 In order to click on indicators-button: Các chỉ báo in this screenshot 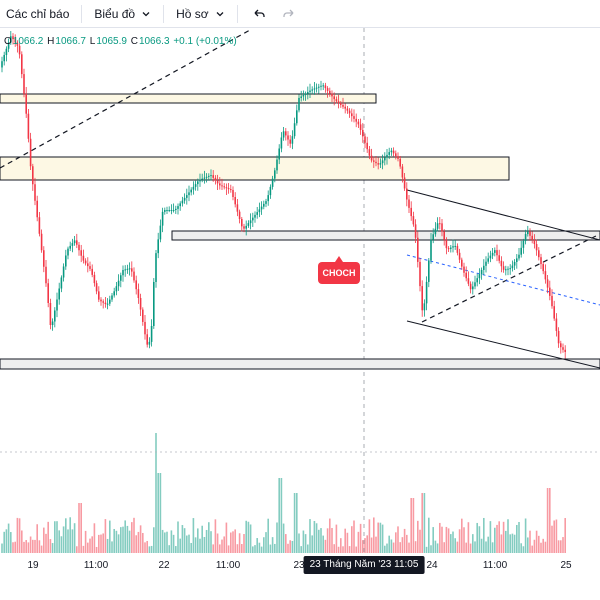, I will do `click(37, 14)`.